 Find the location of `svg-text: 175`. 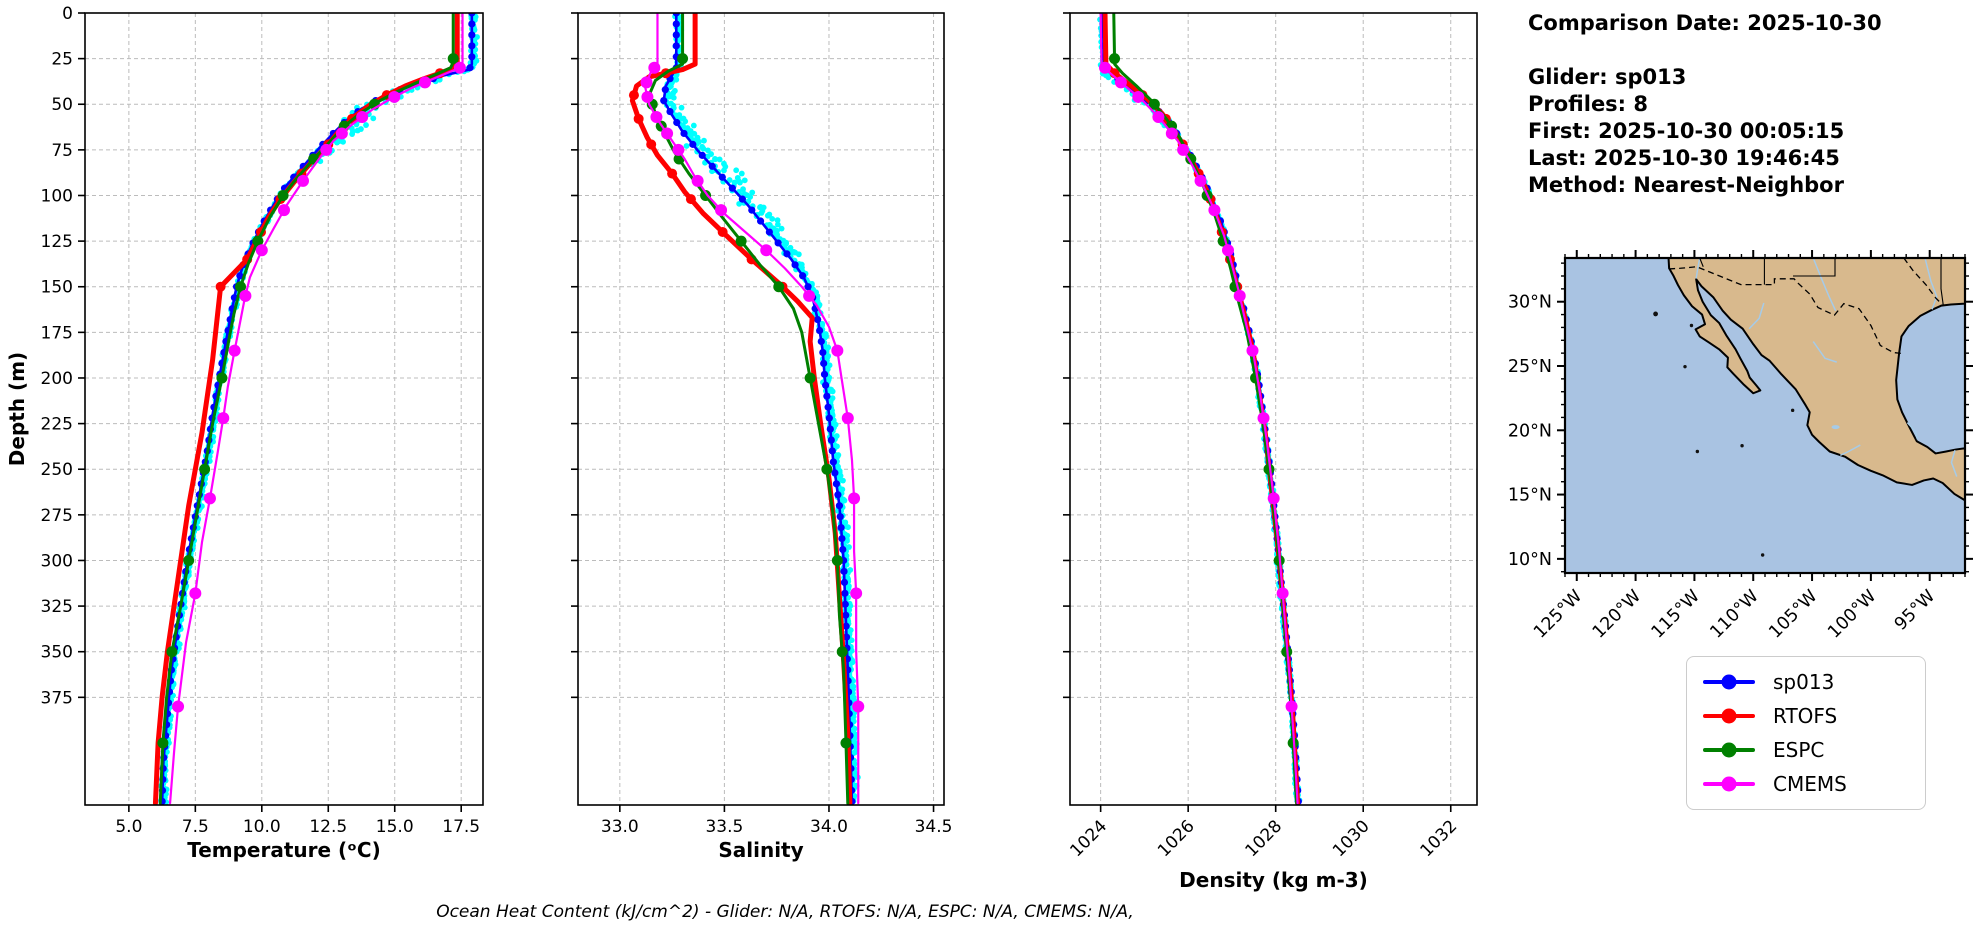

svg-text: 175 is located at coordinates (57, 333).